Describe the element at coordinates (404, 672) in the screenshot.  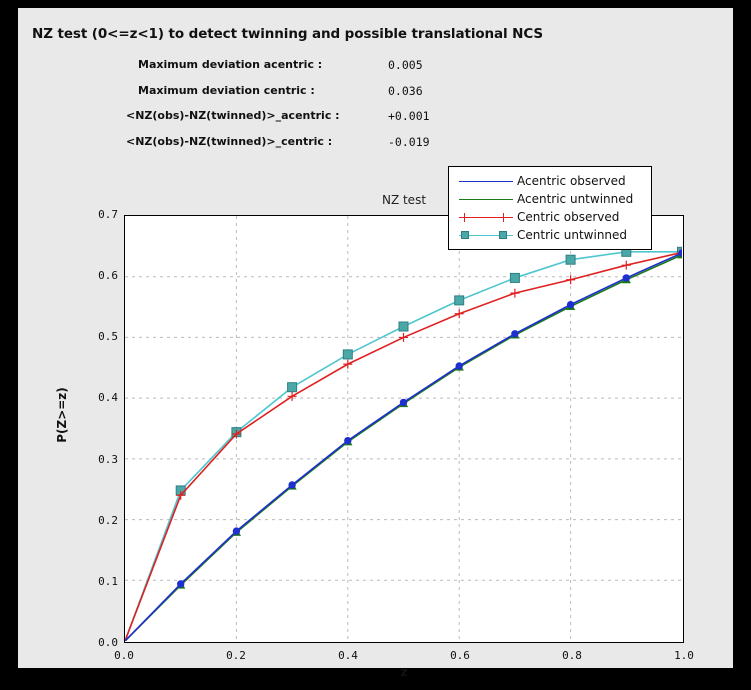
I see `x-axis-label: z` at that location.